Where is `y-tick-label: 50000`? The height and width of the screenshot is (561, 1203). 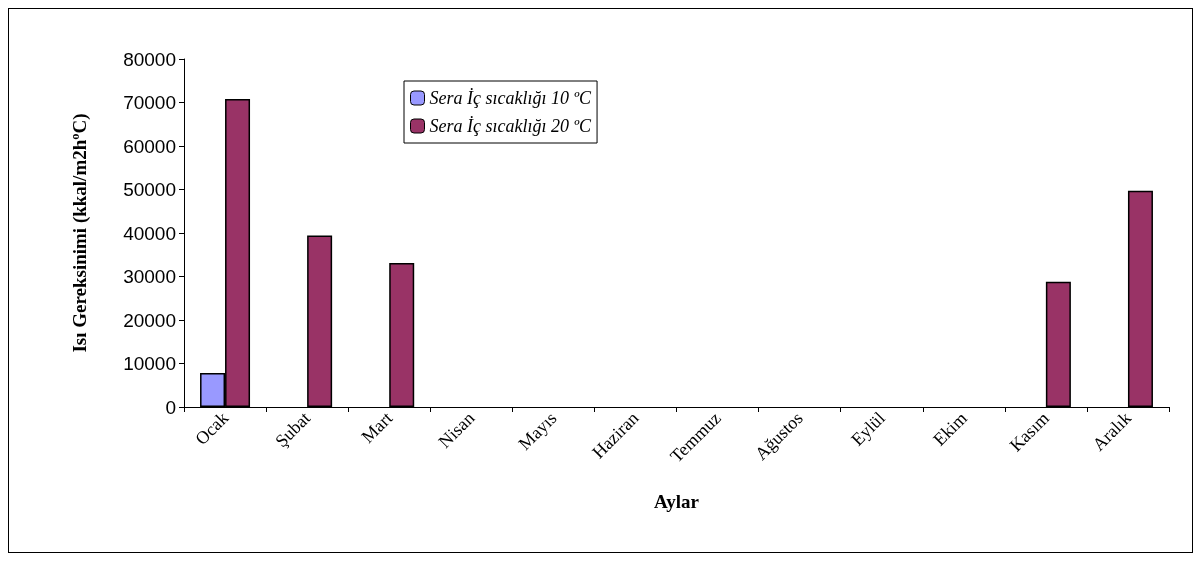 y-tick-label: 50000 is located at coordinates (149, 189).